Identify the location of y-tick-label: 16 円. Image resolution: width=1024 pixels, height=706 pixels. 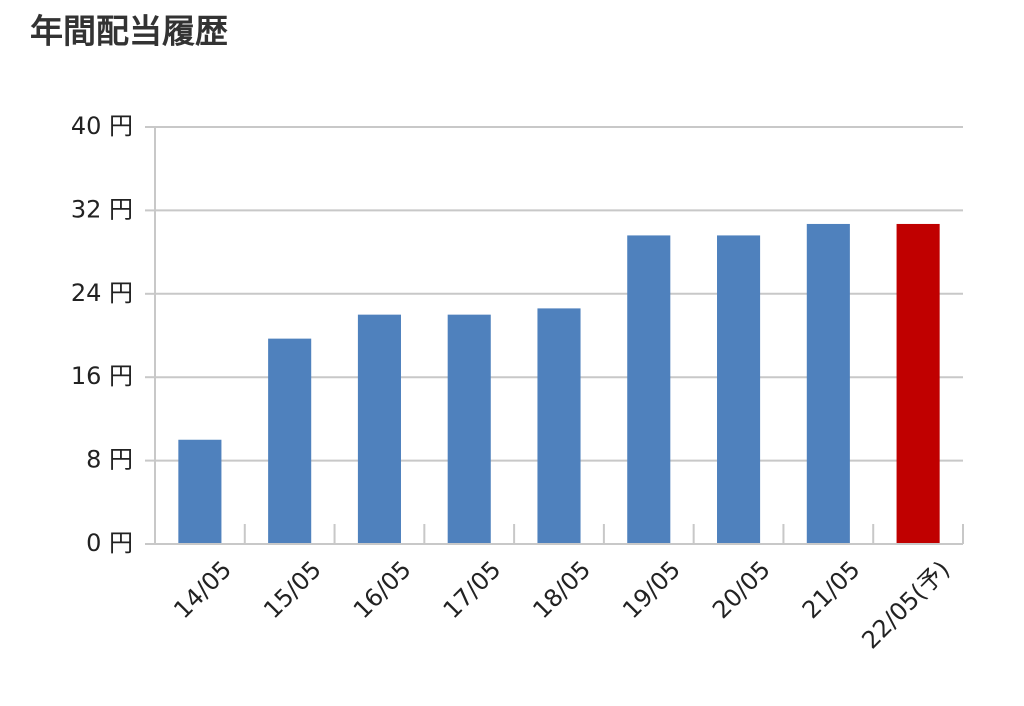
(102, 376).